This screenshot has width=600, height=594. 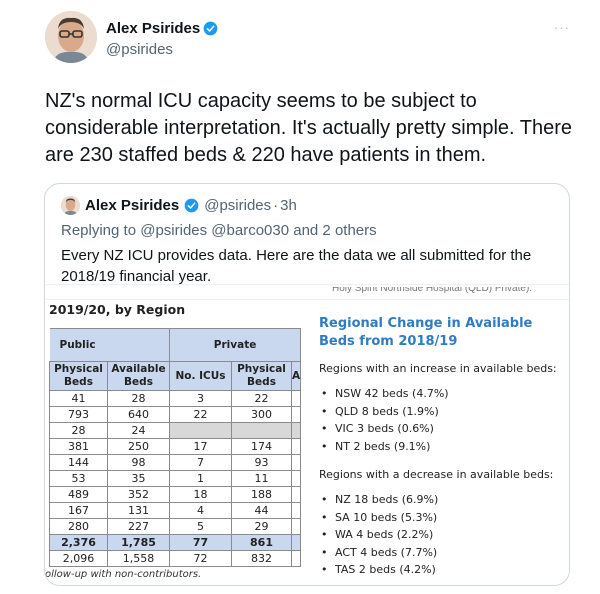 What do you see at coordinates (444, 412) in the screenshot?
I see `list-item: QLD 8 beds (1.9%)` at bounding box center [444, 412].